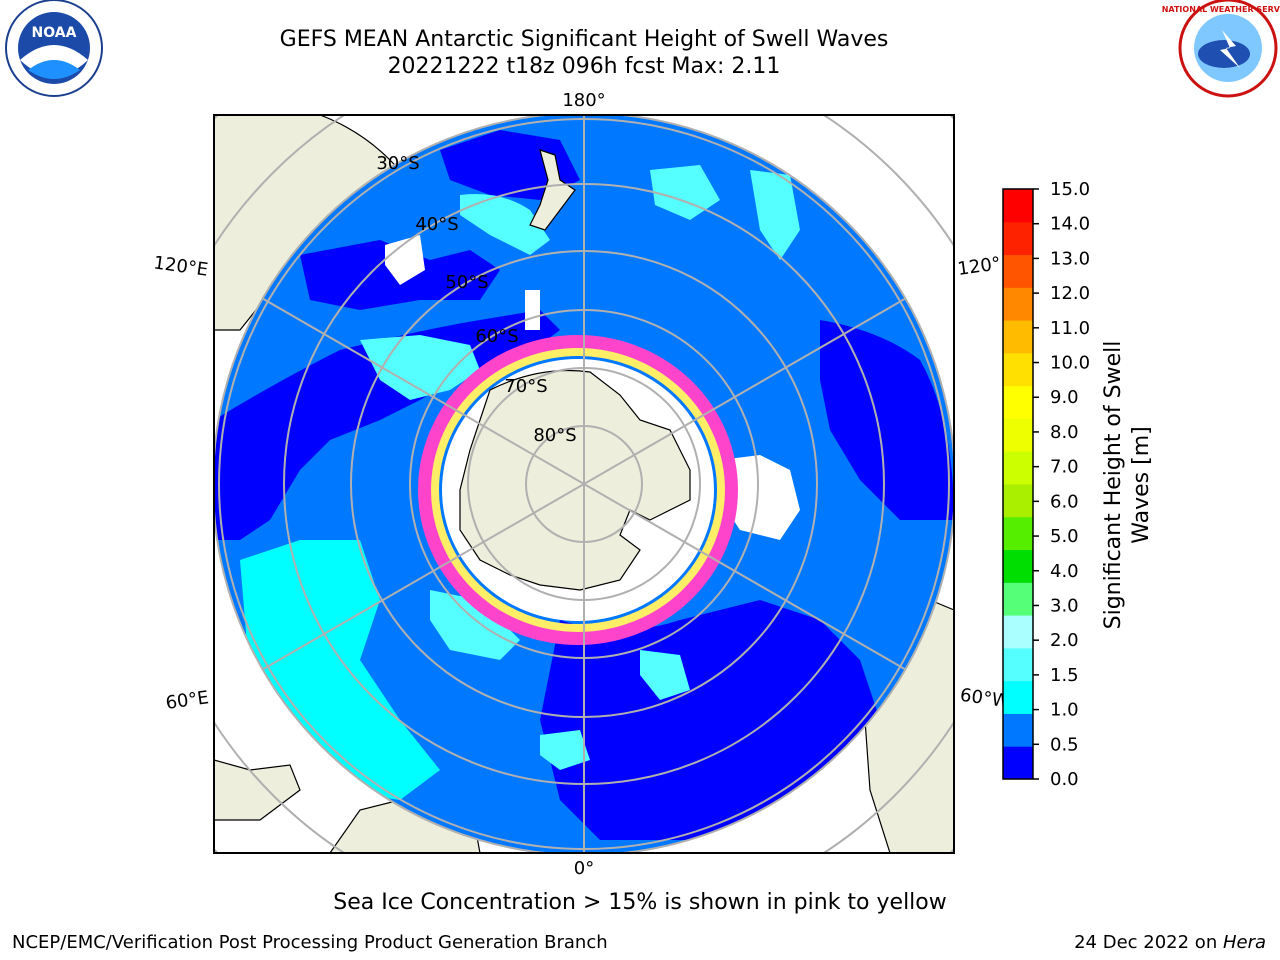 This screenshot has height=960, width=1280. I want to click on colorbar-tick-label: 13.0, so click(1070, 258).